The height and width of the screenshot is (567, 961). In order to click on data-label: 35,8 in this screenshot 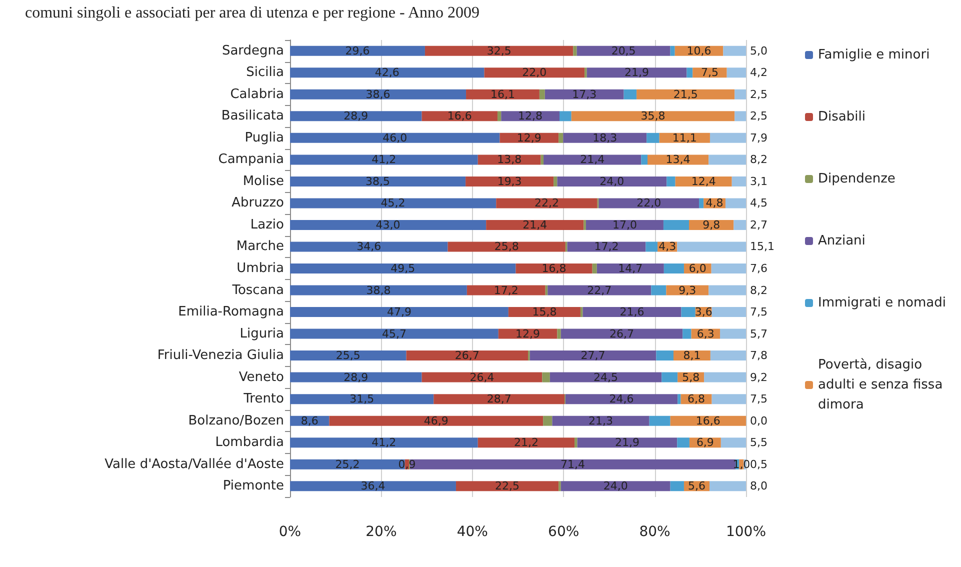, I will do `click(653, 116)`.